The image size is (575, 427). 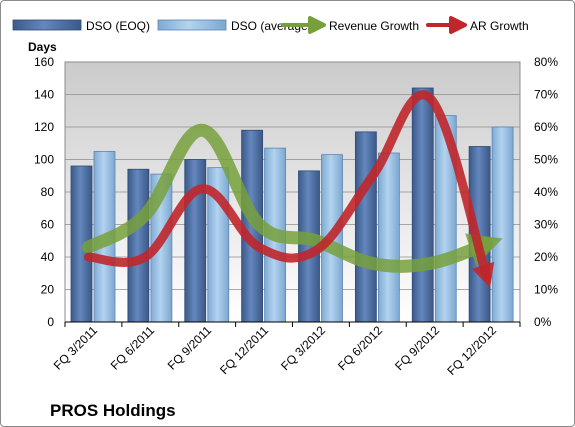 What do you see at coordinates (47, 25) in the screenshot?
I see `legend-swatch-dark` at bounding box center [47, 25].